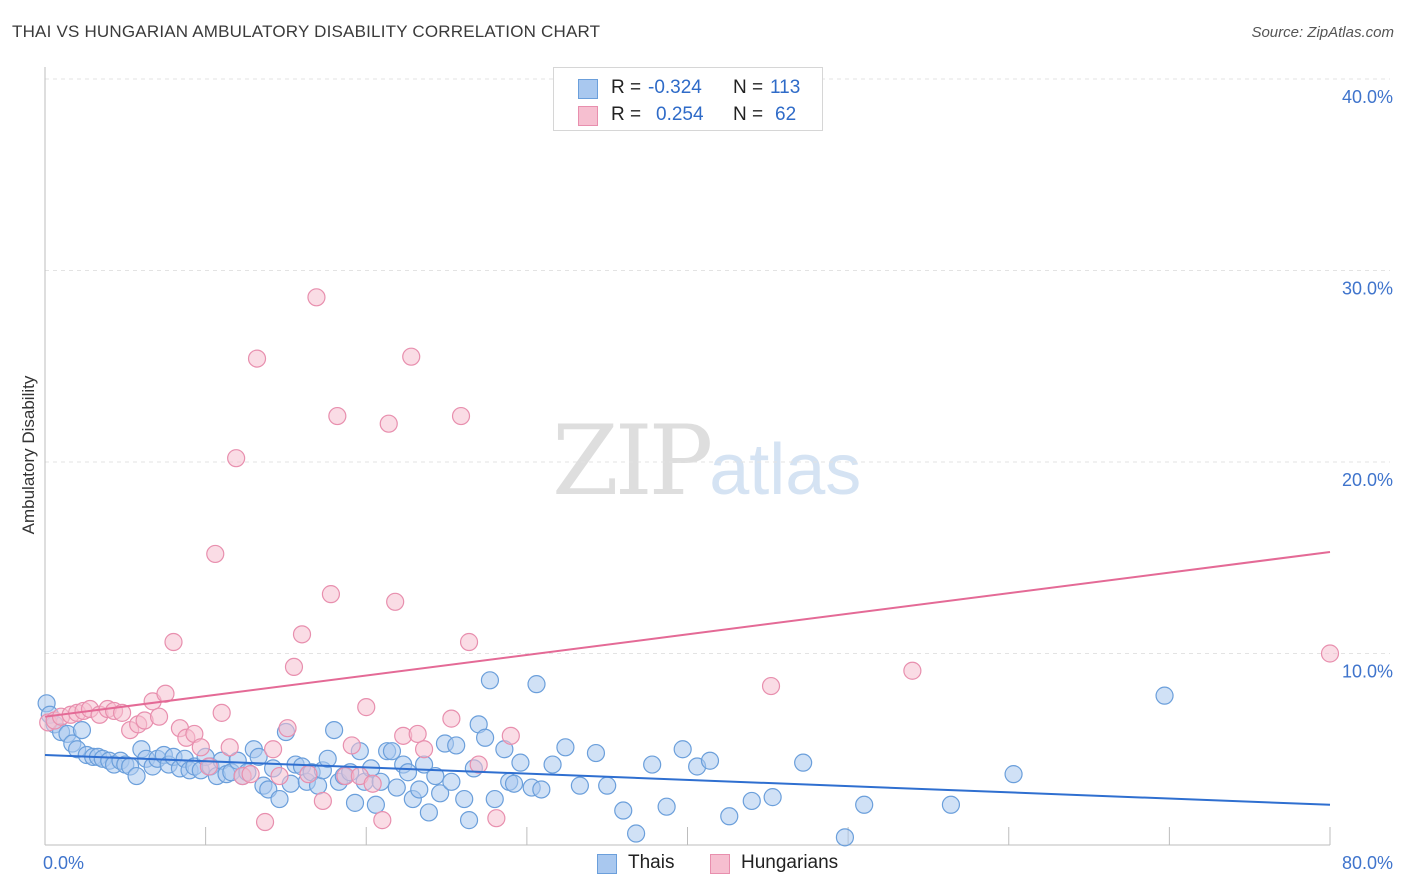 The image size is (1406, 892). Describe the element at coordinates (675, 87) in the screenshot. I see `legend-r-value: -0.324` at that location.